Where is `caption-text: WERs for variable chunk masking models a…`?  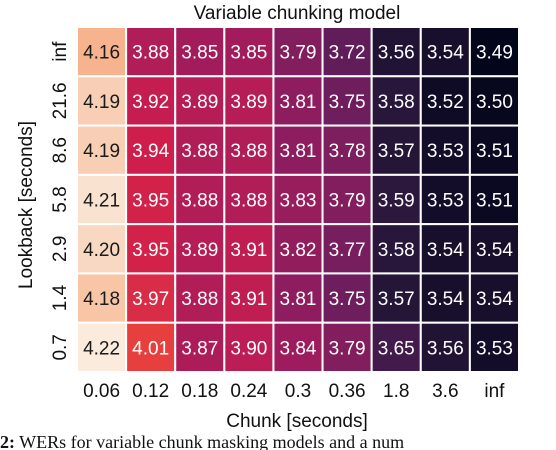
caption-text: WERs for variable chunk masking models a… is located at coordinates (210, 441).